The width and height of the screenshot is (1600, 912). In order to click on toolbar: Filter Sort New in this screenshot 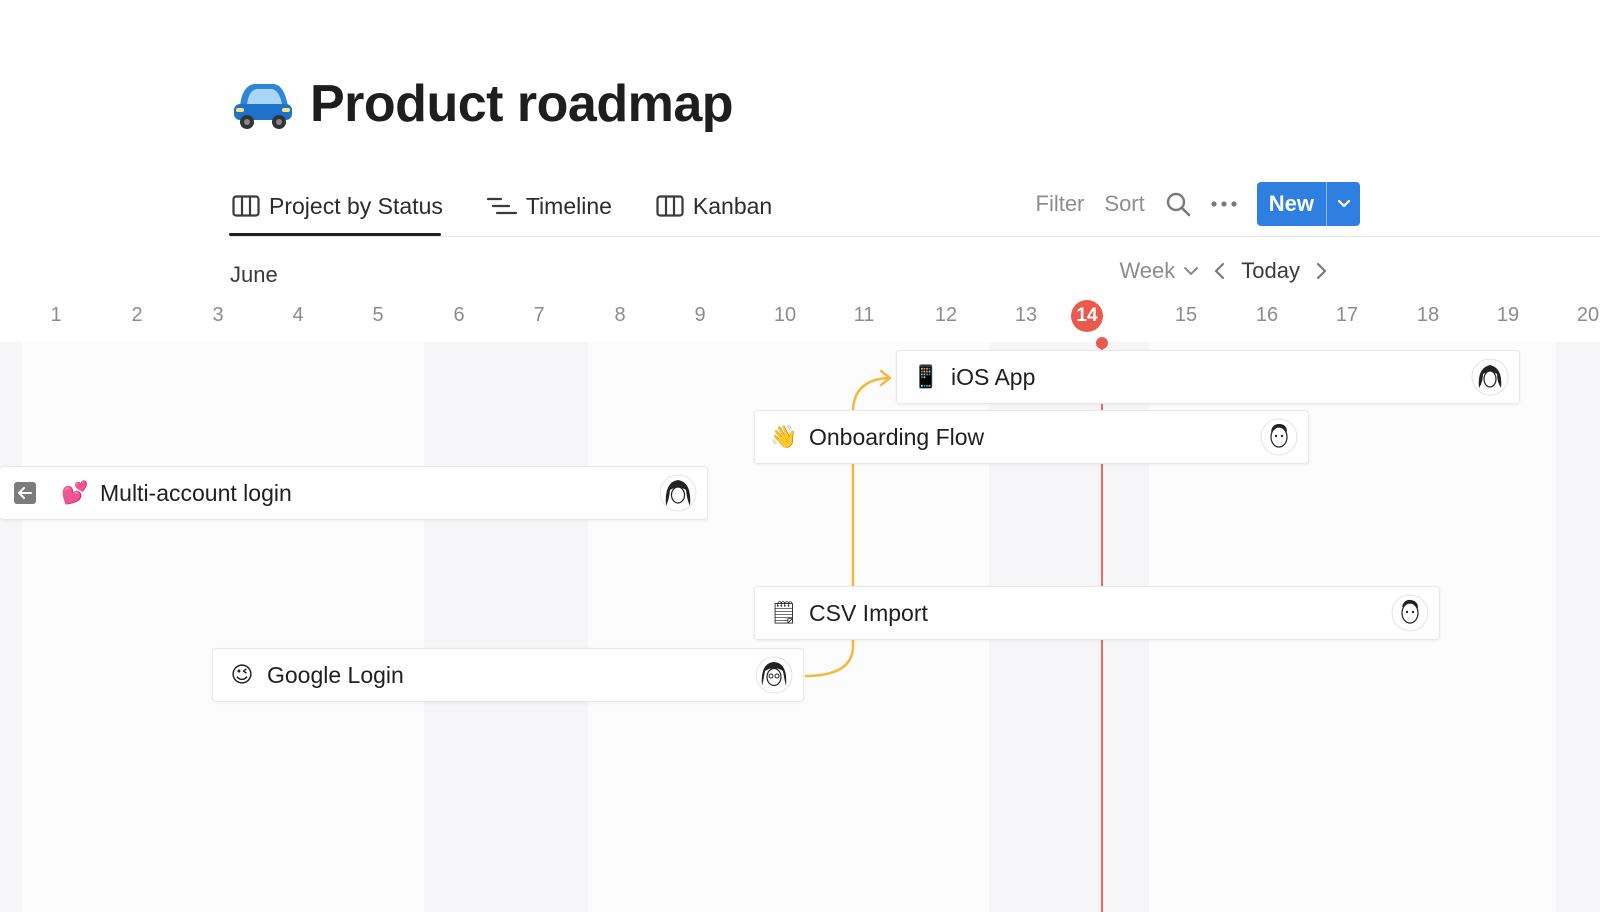, I will do `click(1197, 204)`.